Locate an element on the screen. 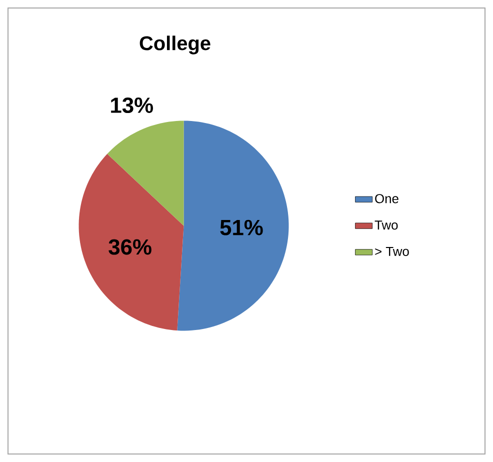  legend-label: > Two is located at coordinates (392, 251).